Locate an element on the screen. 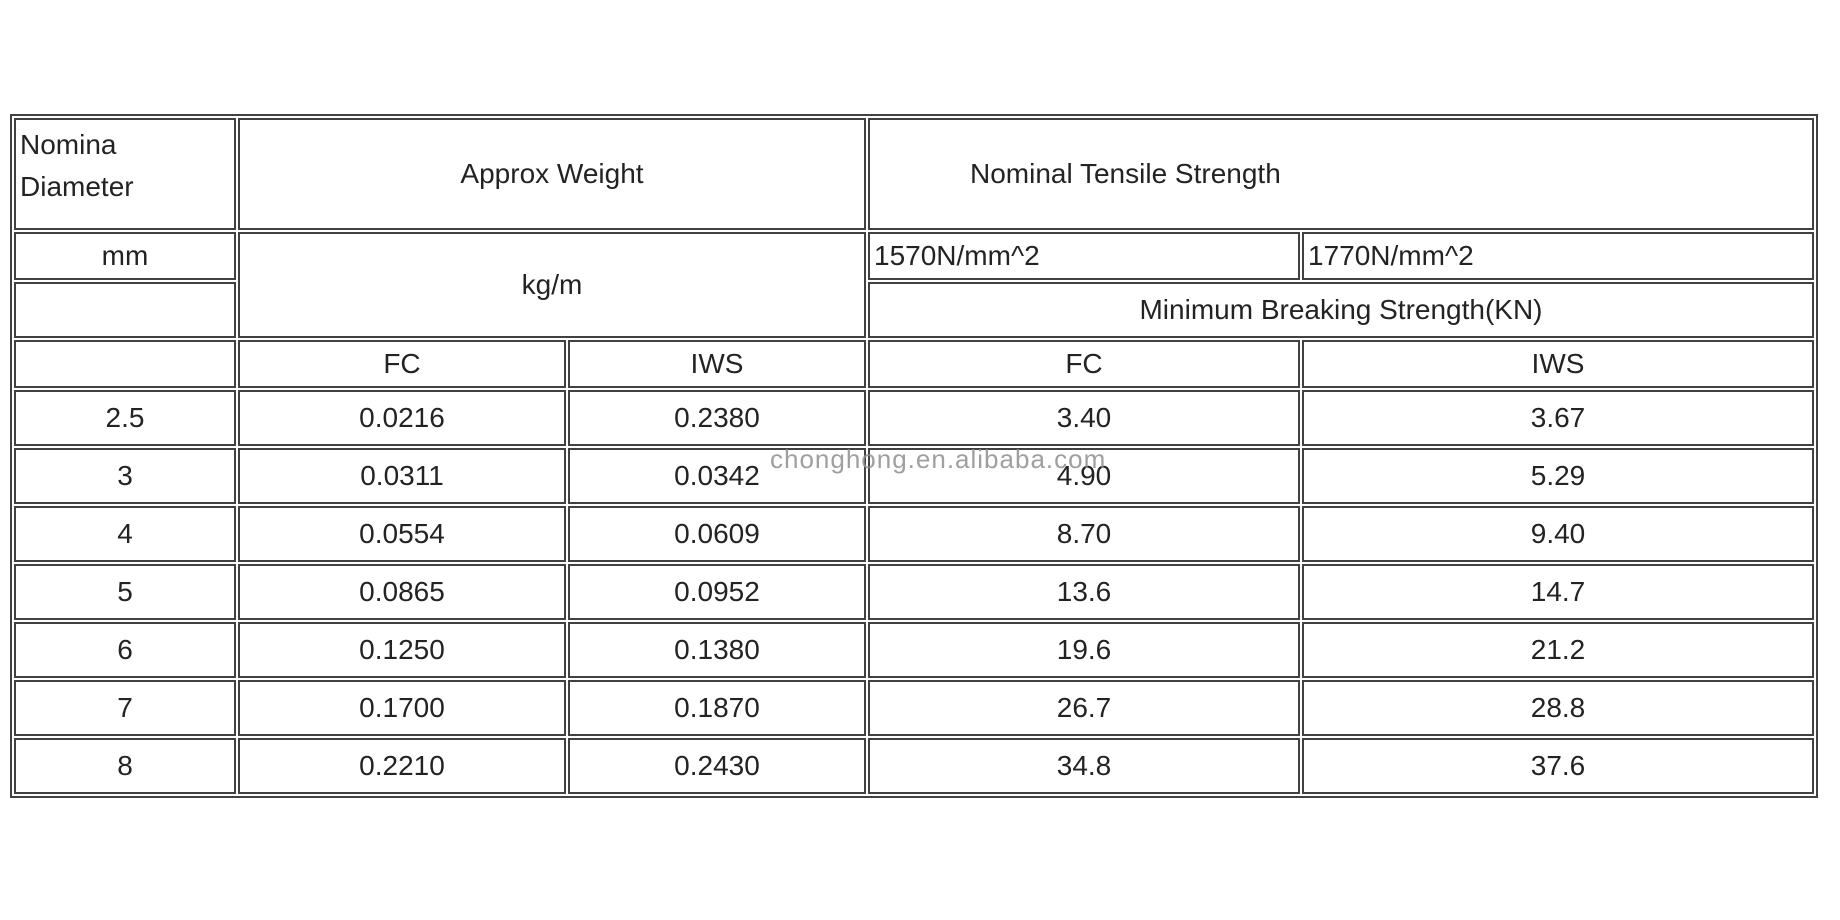 The width and height of the screenshot is (1840, 920). header-strength-iws: IWS is located at coordinates (1558, 364).